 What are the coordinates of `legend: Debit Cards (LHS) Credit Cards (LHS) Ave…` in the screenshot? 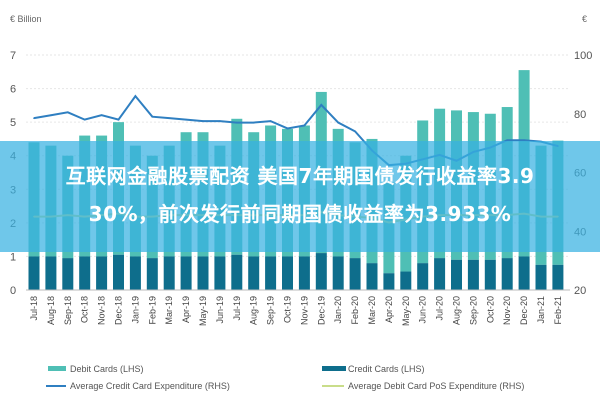 It's located at (285, 377).